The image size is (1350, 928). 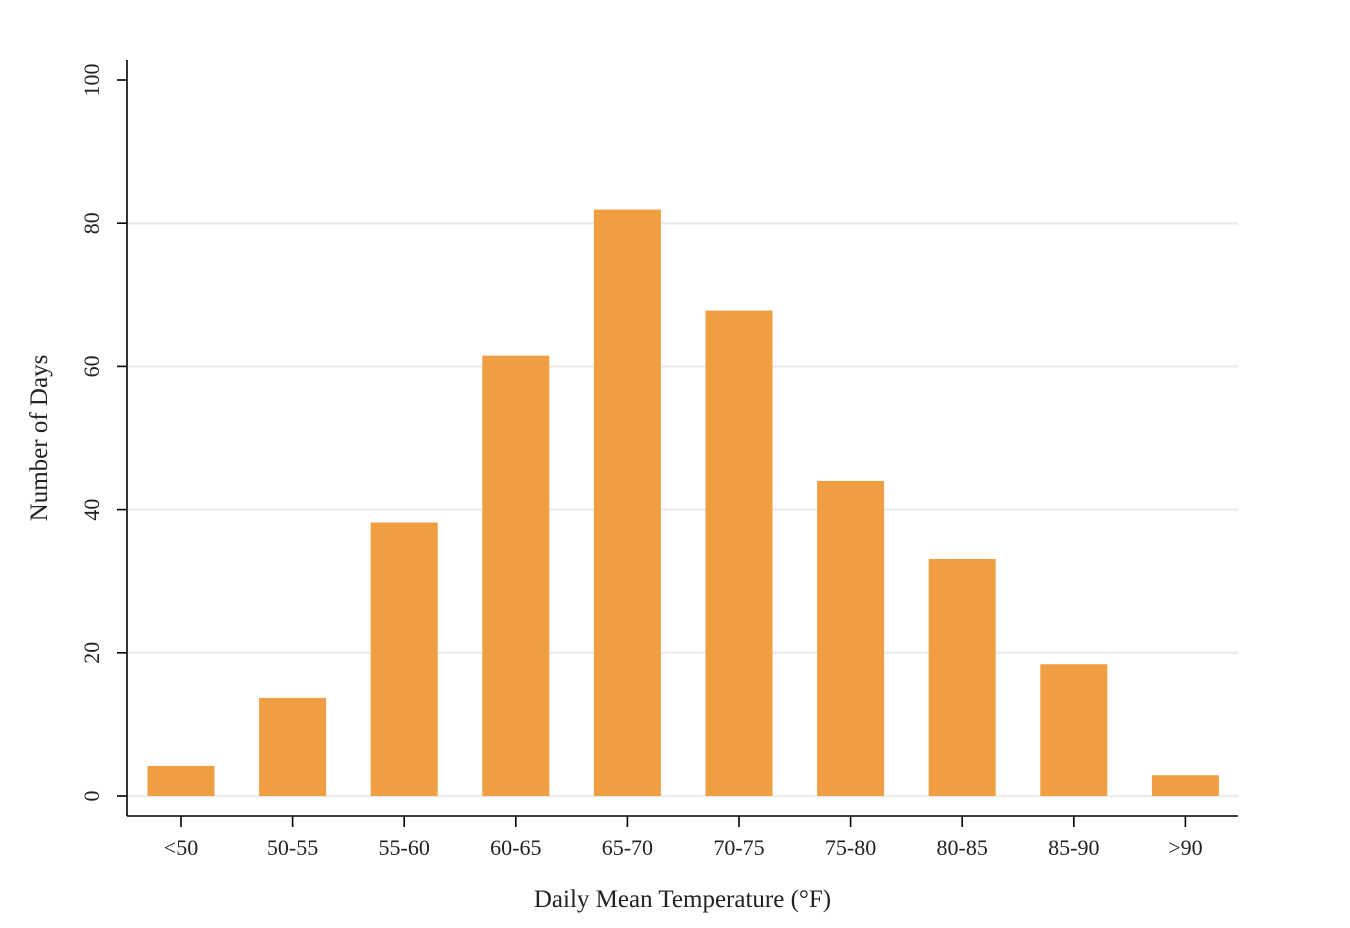 I want to click on x-tick-label: 75-80, so click(x=850, y=847).